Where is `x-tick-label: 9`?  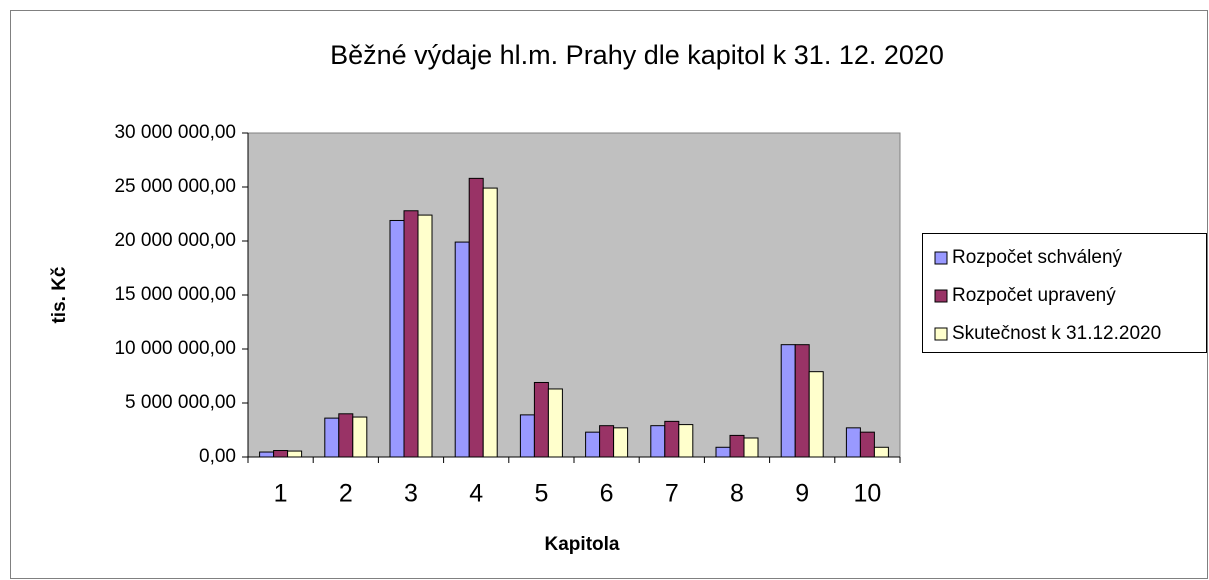 x-tick-label: 9 is located at coordinates (802, 494).